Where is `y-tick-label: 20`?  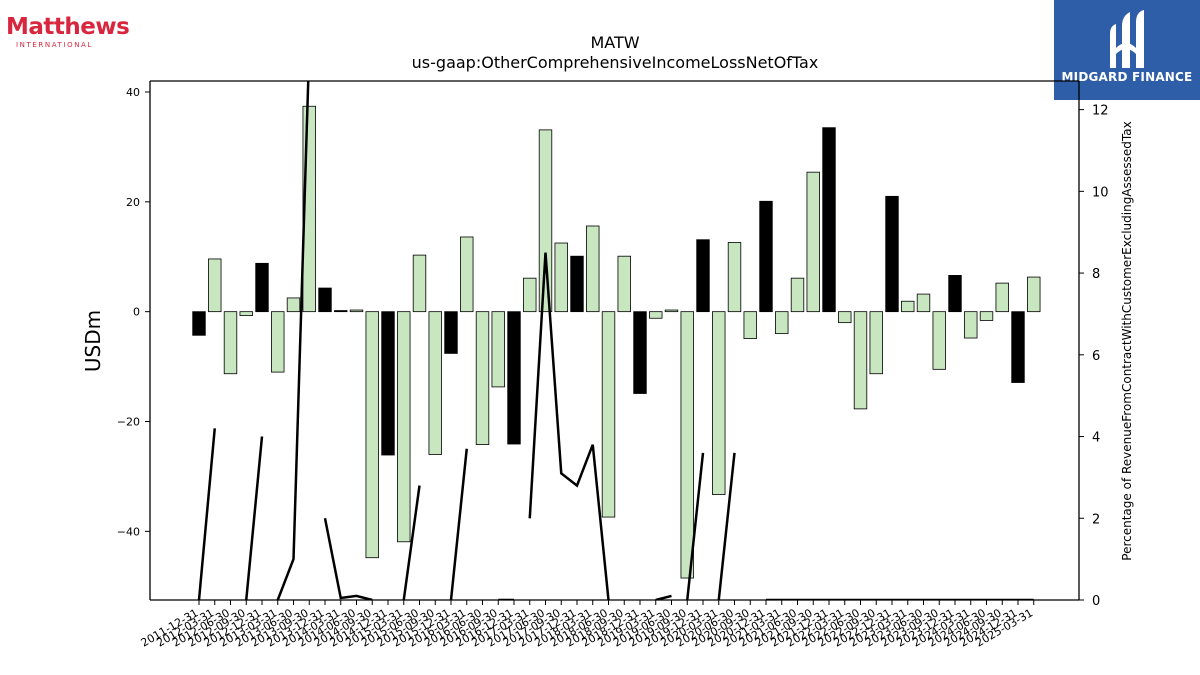
y-tick-label: 20 is located at coordinates (133, 202).